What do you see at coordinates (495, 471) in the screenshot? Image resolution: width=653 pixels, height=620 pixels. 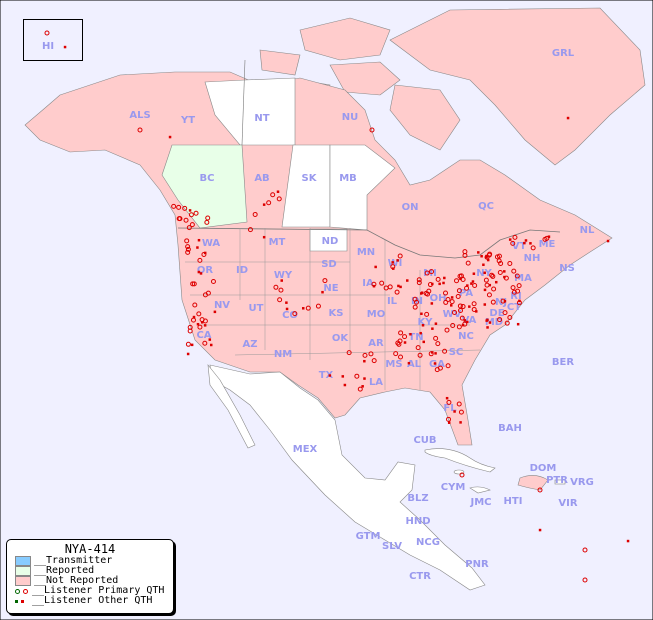 I see `caribbean-islands` at bounding box center [495, 471].